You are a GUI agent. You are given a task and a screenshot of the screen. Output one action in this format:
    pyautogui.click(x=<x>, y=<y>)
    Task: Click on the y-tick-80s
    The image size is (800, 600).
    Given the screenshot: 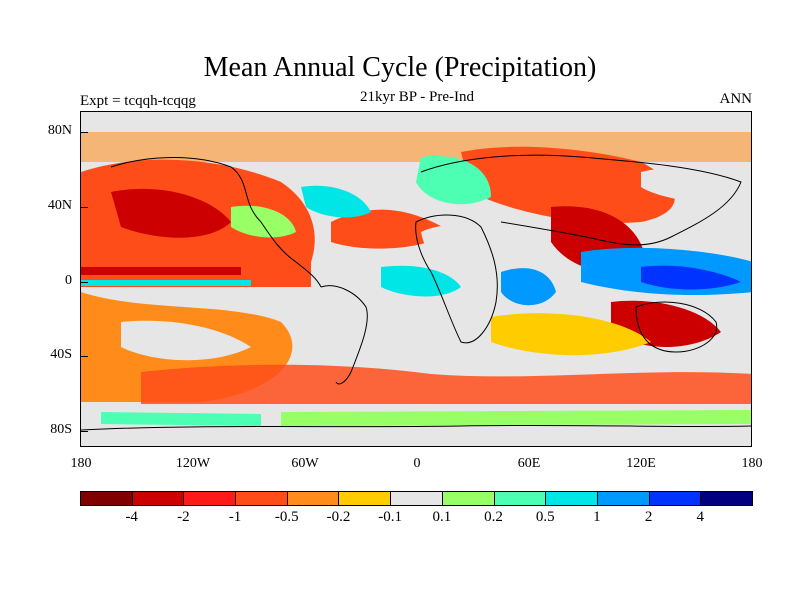 What is the action you would take?
    pyautogui.click(x=84, y=431)
    